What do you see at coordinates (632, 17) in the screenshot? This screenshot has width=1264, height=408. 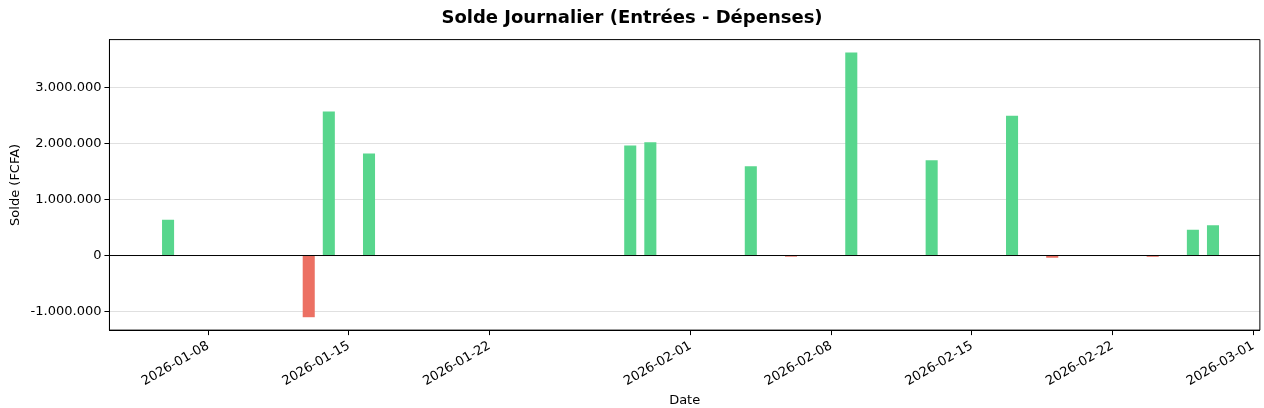 I see `chart-title: Solde Journalier (Entrées - Dépenses)` at bounding box center [632, 17].